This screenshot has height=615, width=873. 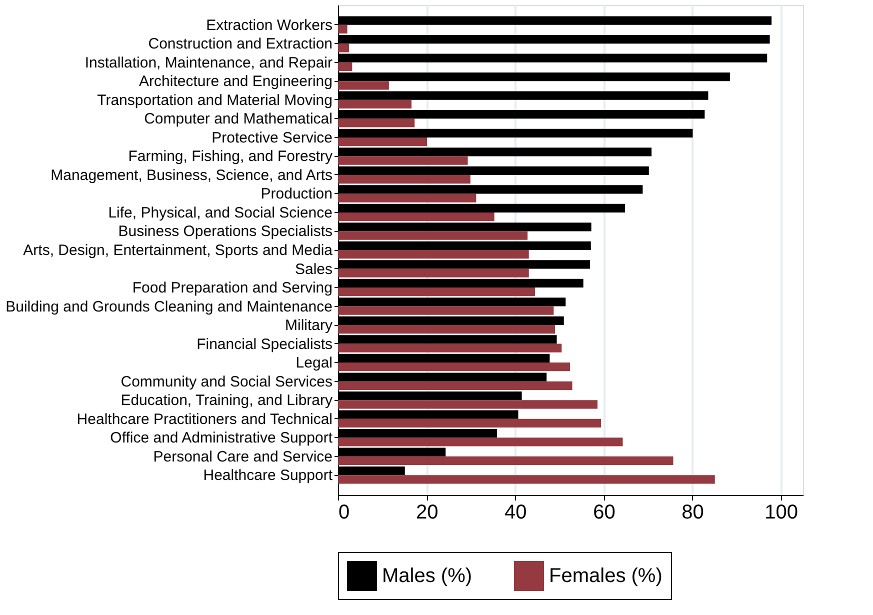 I want to click on y-tick-label: Financial Specialists, so click(x=264, y=344).